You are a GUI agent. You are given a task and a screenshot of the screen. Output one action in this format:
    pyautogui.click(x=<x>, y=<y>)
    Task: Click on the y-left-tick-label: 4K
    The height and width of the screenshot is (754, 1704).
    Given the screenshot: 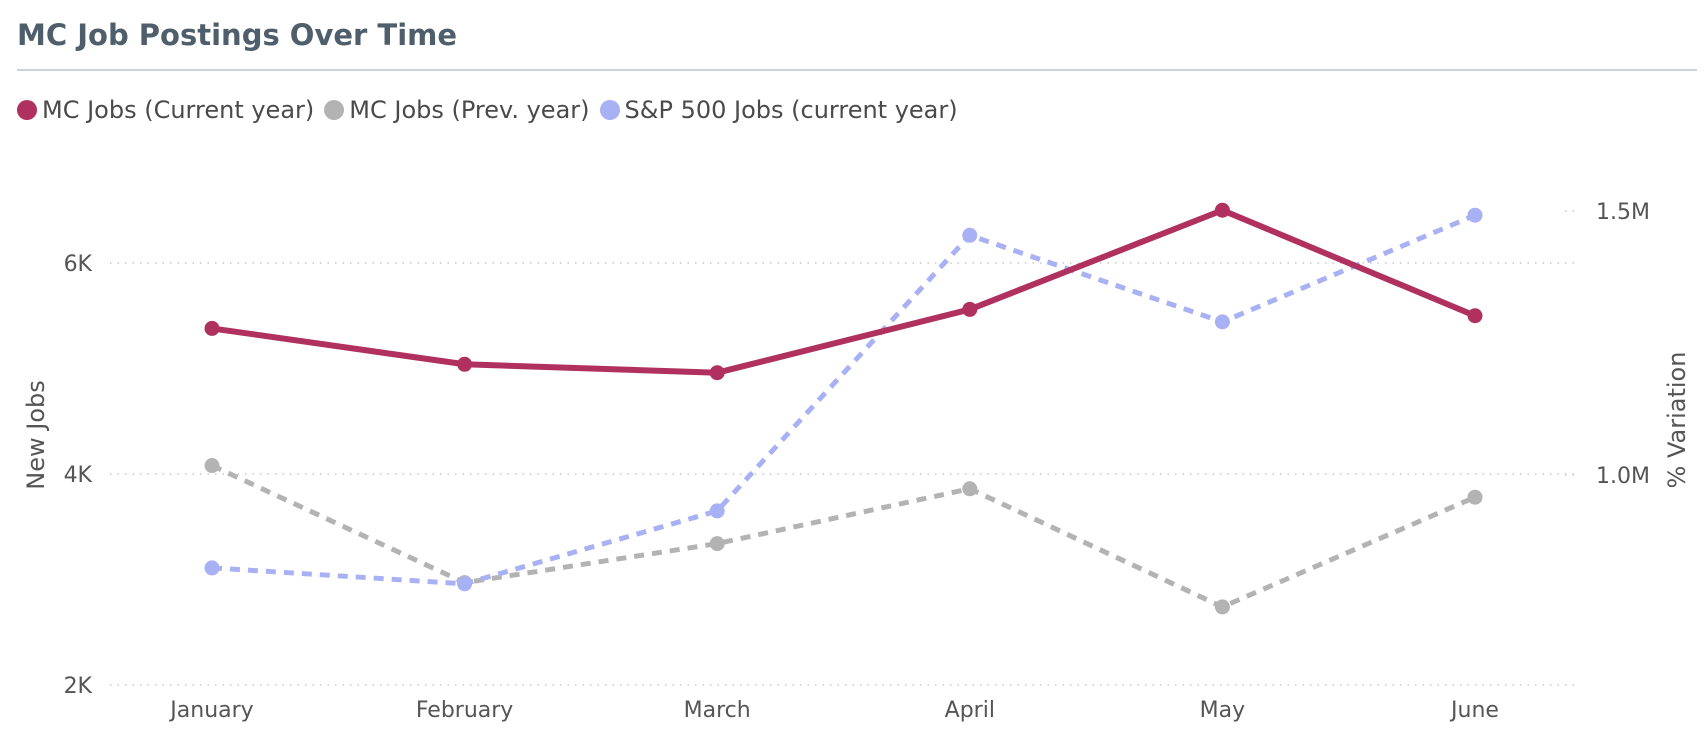 What is the action you would take?
    pyautogui.click(x=78, y=475)
    